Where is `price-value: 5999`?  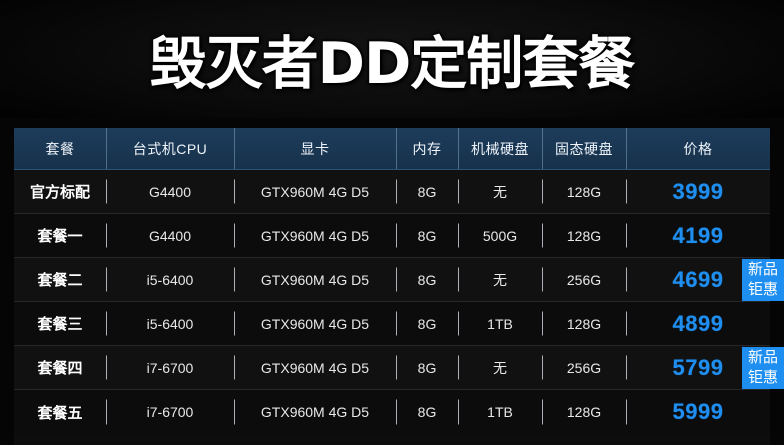 price-value: 5999 is located at coordinates (698, 411).